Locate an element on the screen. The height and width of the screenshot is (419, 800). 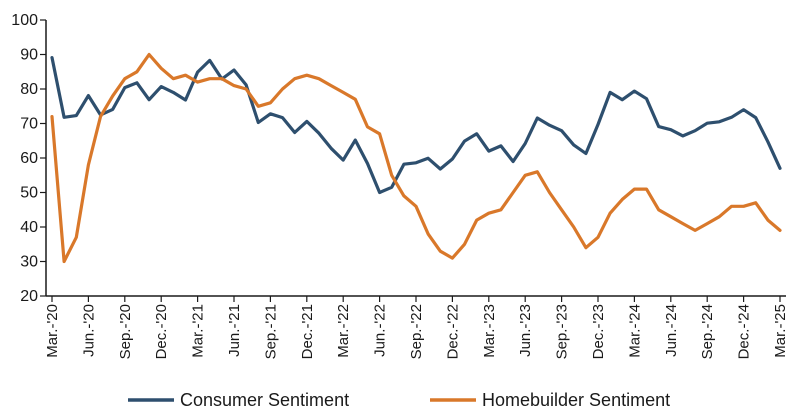
x-tick-label: Dec.-'20 is located at coordinates (161, 331).